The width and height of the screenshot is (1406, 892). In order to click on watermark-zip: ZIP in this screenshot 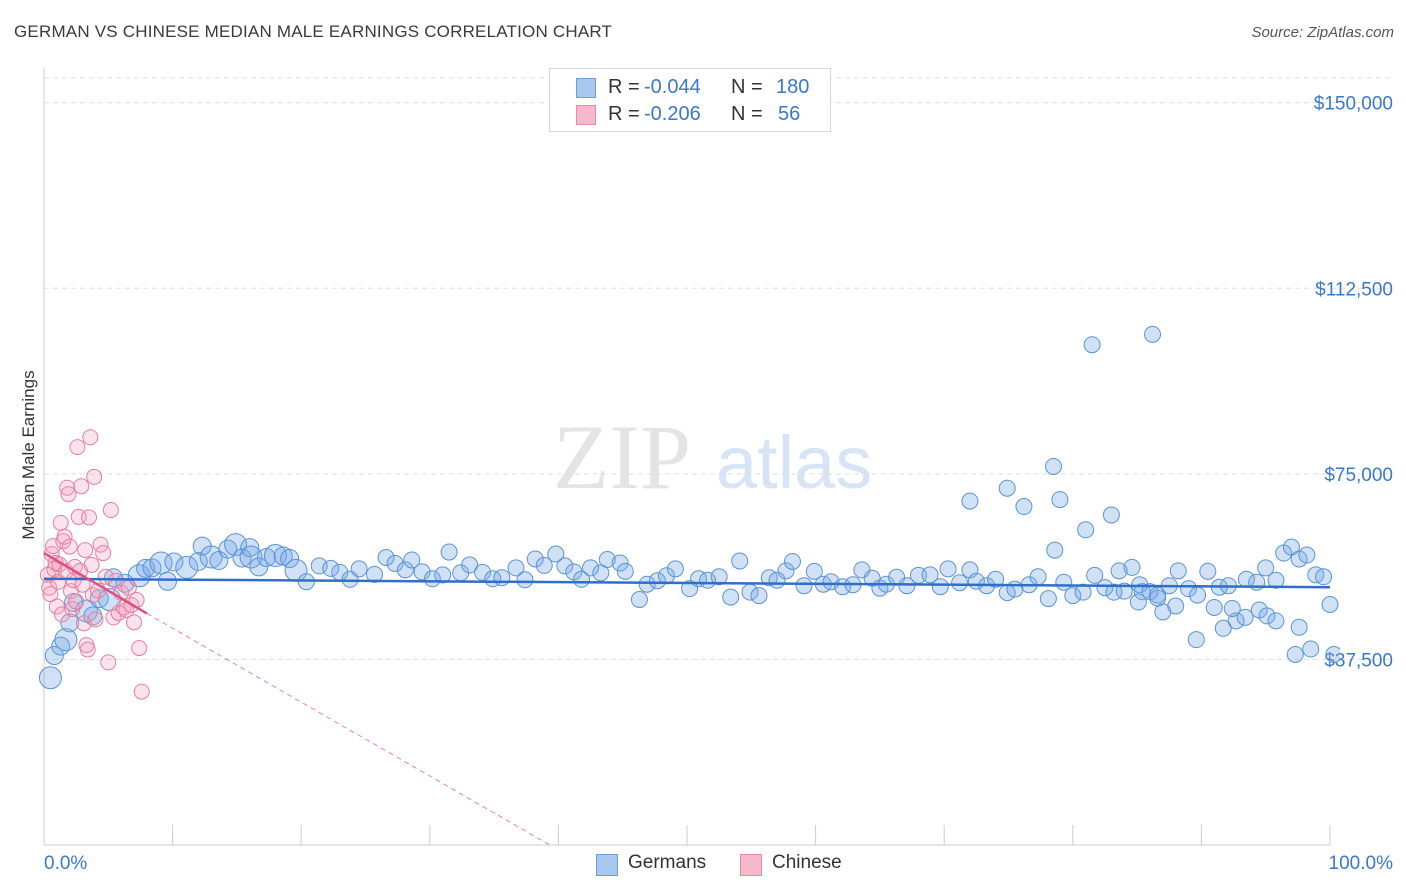, I will do `click(622, 457)`.